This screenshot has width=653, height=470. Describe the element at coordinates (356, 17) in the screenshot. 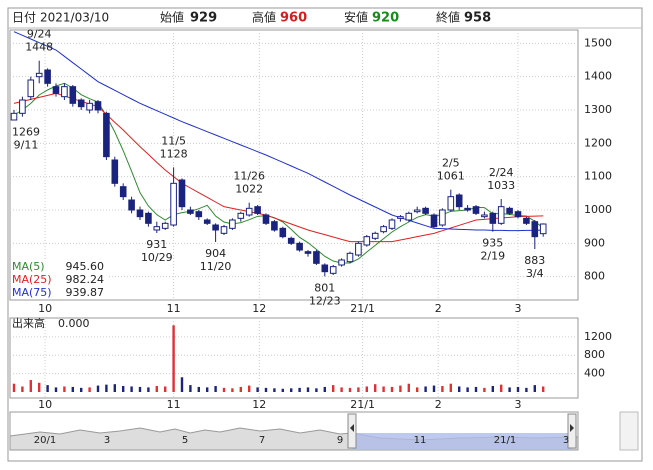

I see `low-label: 安値` at that location.